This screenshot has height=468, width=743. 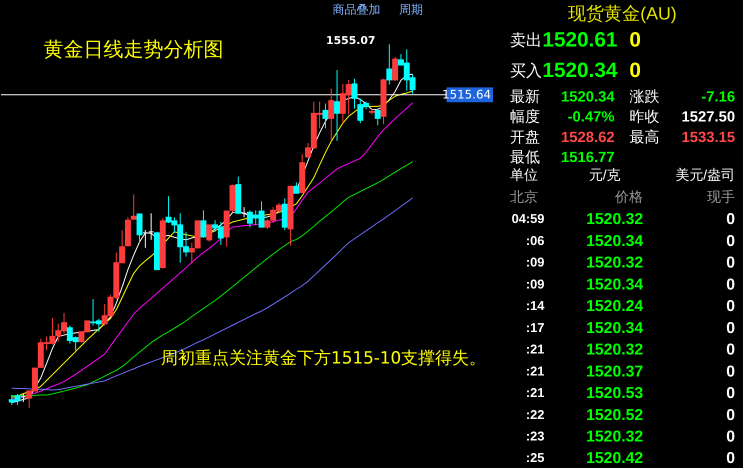 I want to click on text: 现货黄金(AU), so click(x=622, y=14).